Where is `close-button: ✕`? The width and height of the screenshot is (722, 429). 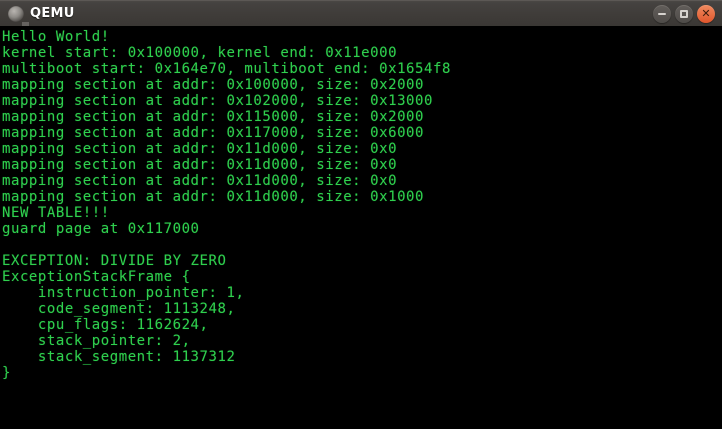
close-button: ✕ is located at coordinates (706, 13).